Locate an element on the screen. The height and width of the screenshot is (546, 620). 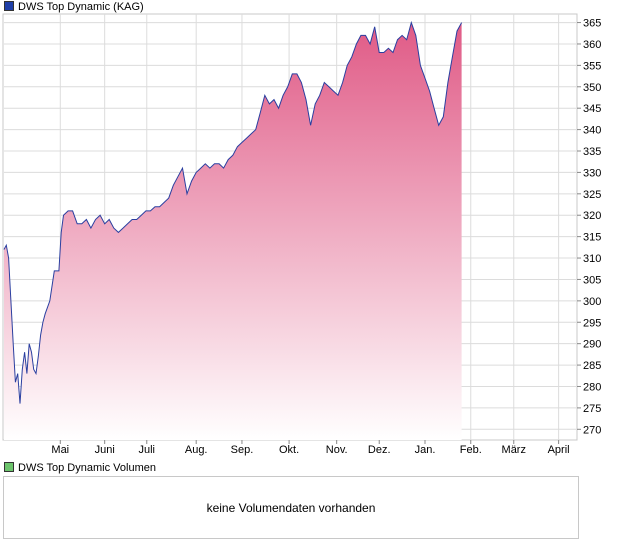
volume-panel: keine Volumendaten vorhanden is located at coordinates (291, 507).